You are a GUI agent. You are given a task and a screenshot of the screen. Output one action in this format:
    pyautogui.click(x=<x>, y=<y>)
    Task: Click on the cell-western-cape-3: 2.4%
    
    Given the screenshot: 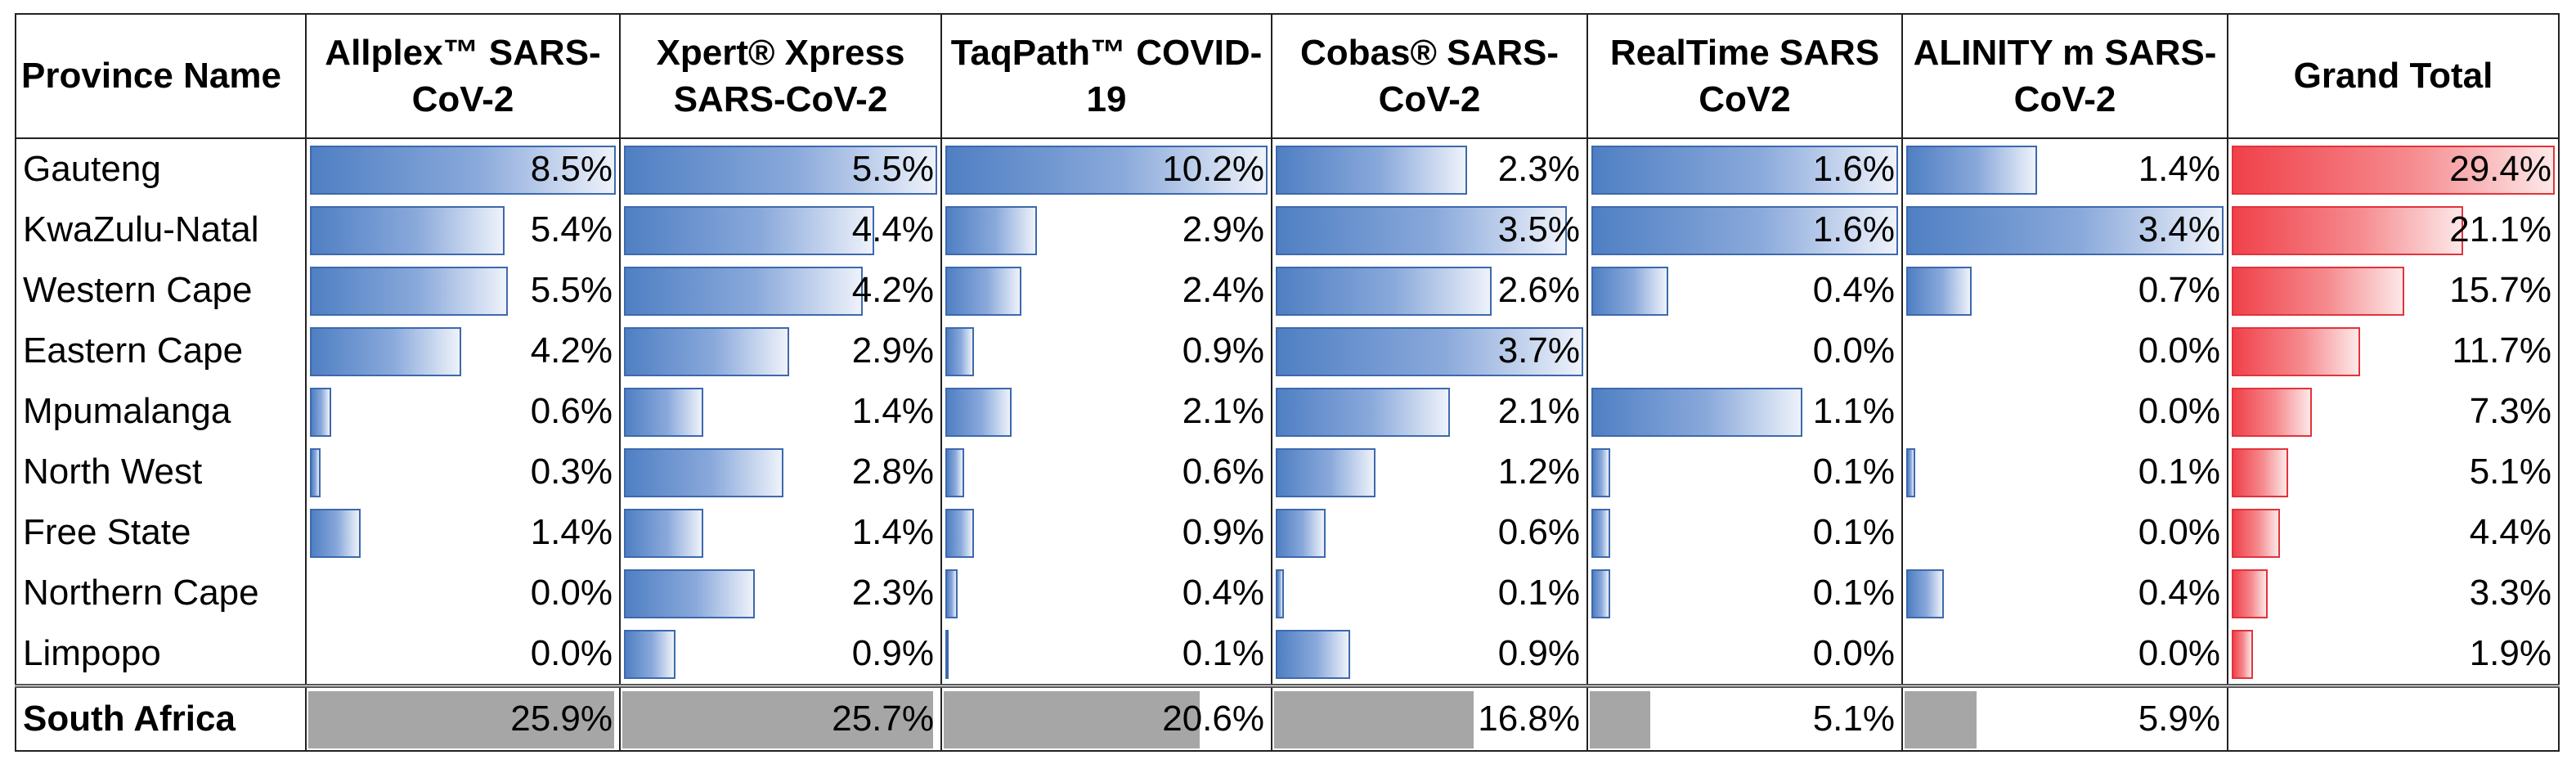 What is the action you would take?
    pyautogui.click(x=1106, y=290)
    